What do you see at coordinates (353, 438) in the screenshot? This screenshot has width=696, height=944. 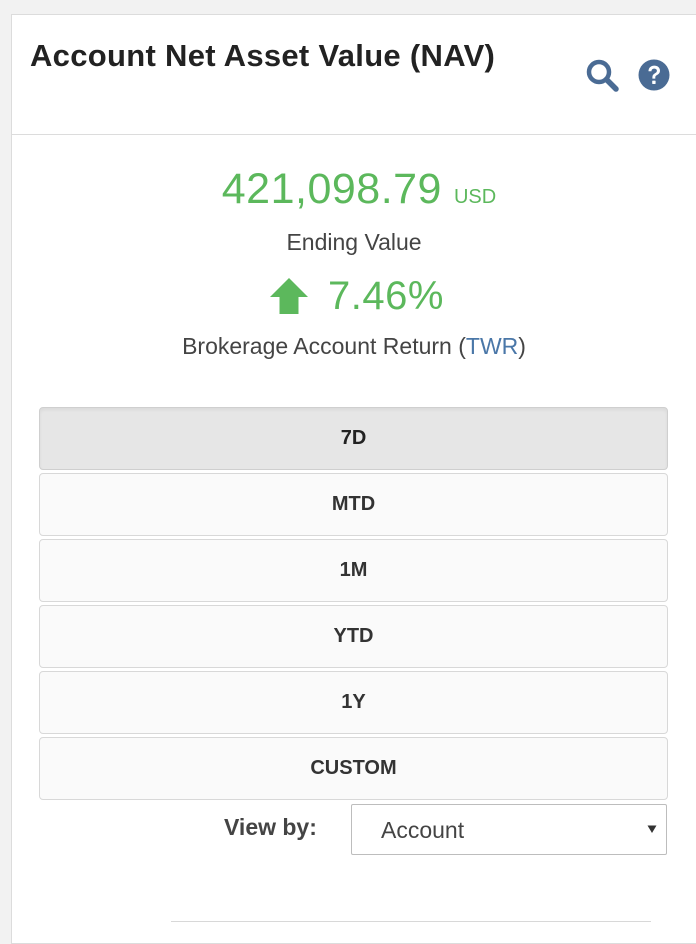 I see `period-button-7d: 7D` at bounding box center [353, 438].